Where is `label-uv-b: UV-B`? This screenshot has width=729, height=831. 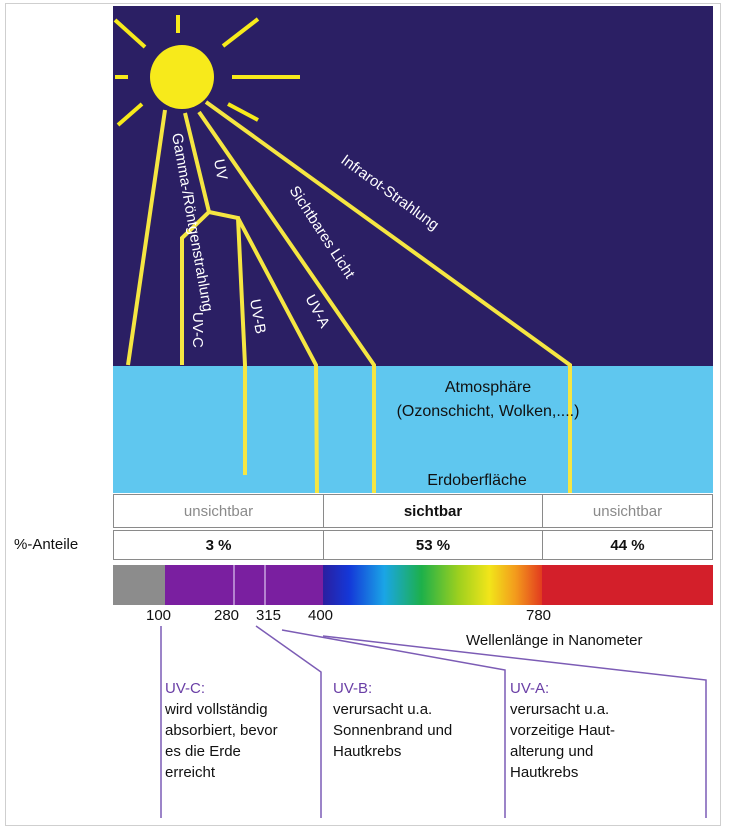
label-uv-b: UV-B is located at coordinates (257, 316).